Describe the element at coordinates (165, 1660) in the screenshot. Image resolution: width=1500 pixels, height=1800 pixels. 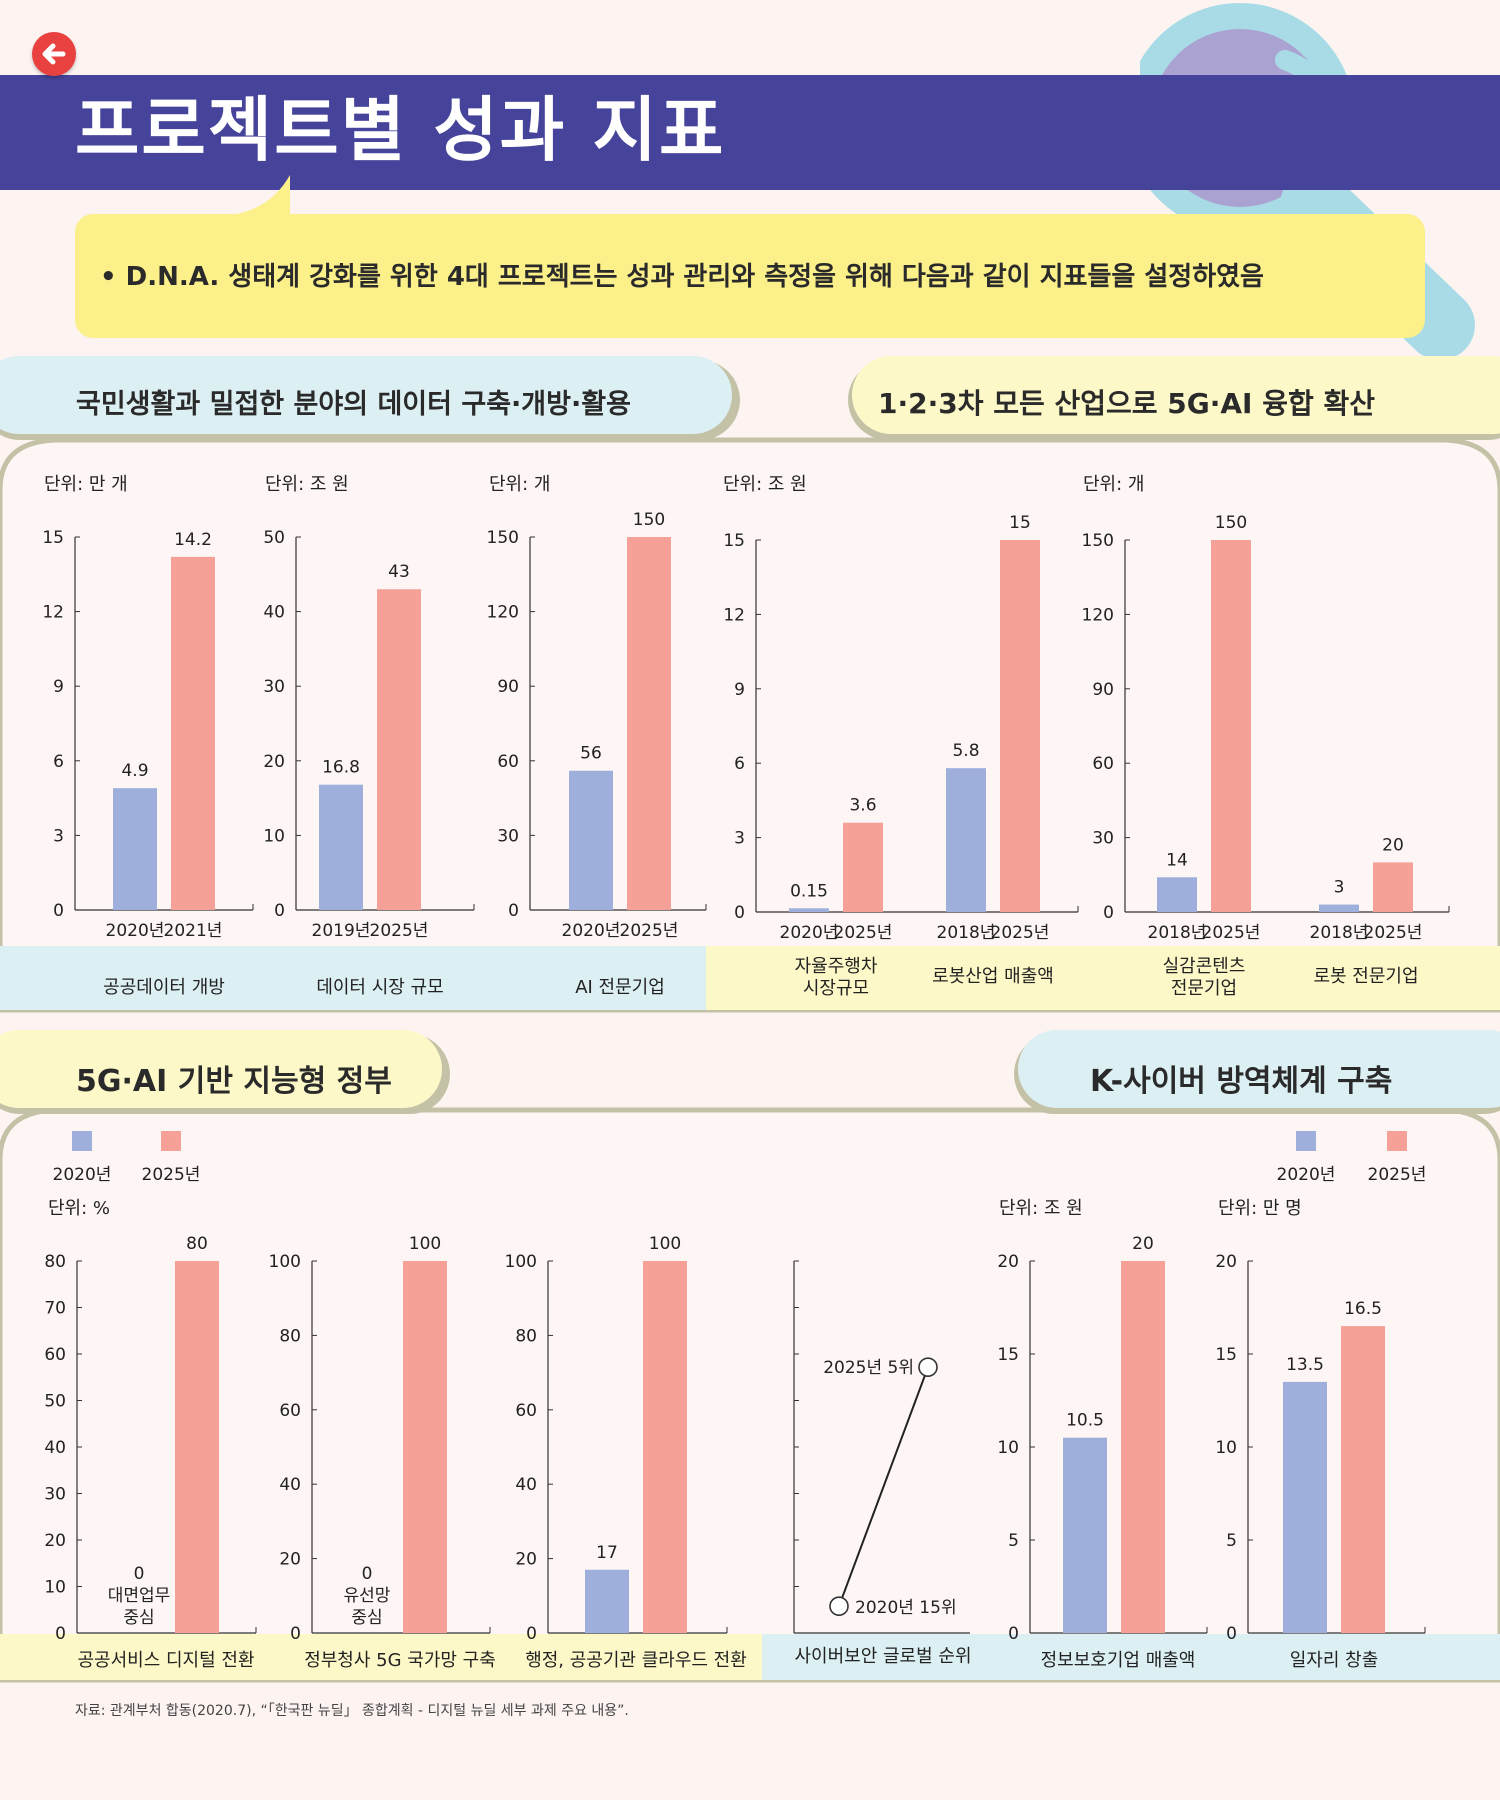
I see `category-label: 공공서비스 디지털 전환` at that location.